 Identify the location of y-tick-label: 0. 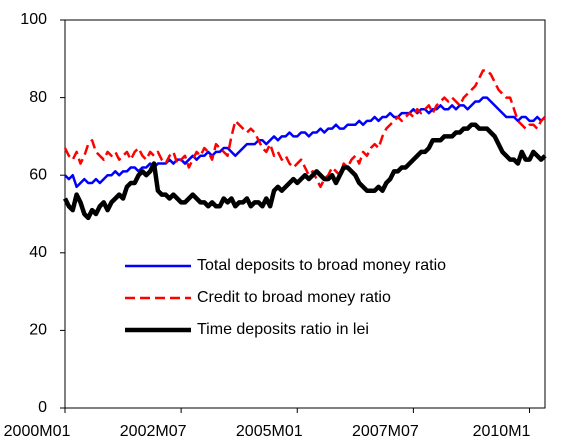
(42, 407).